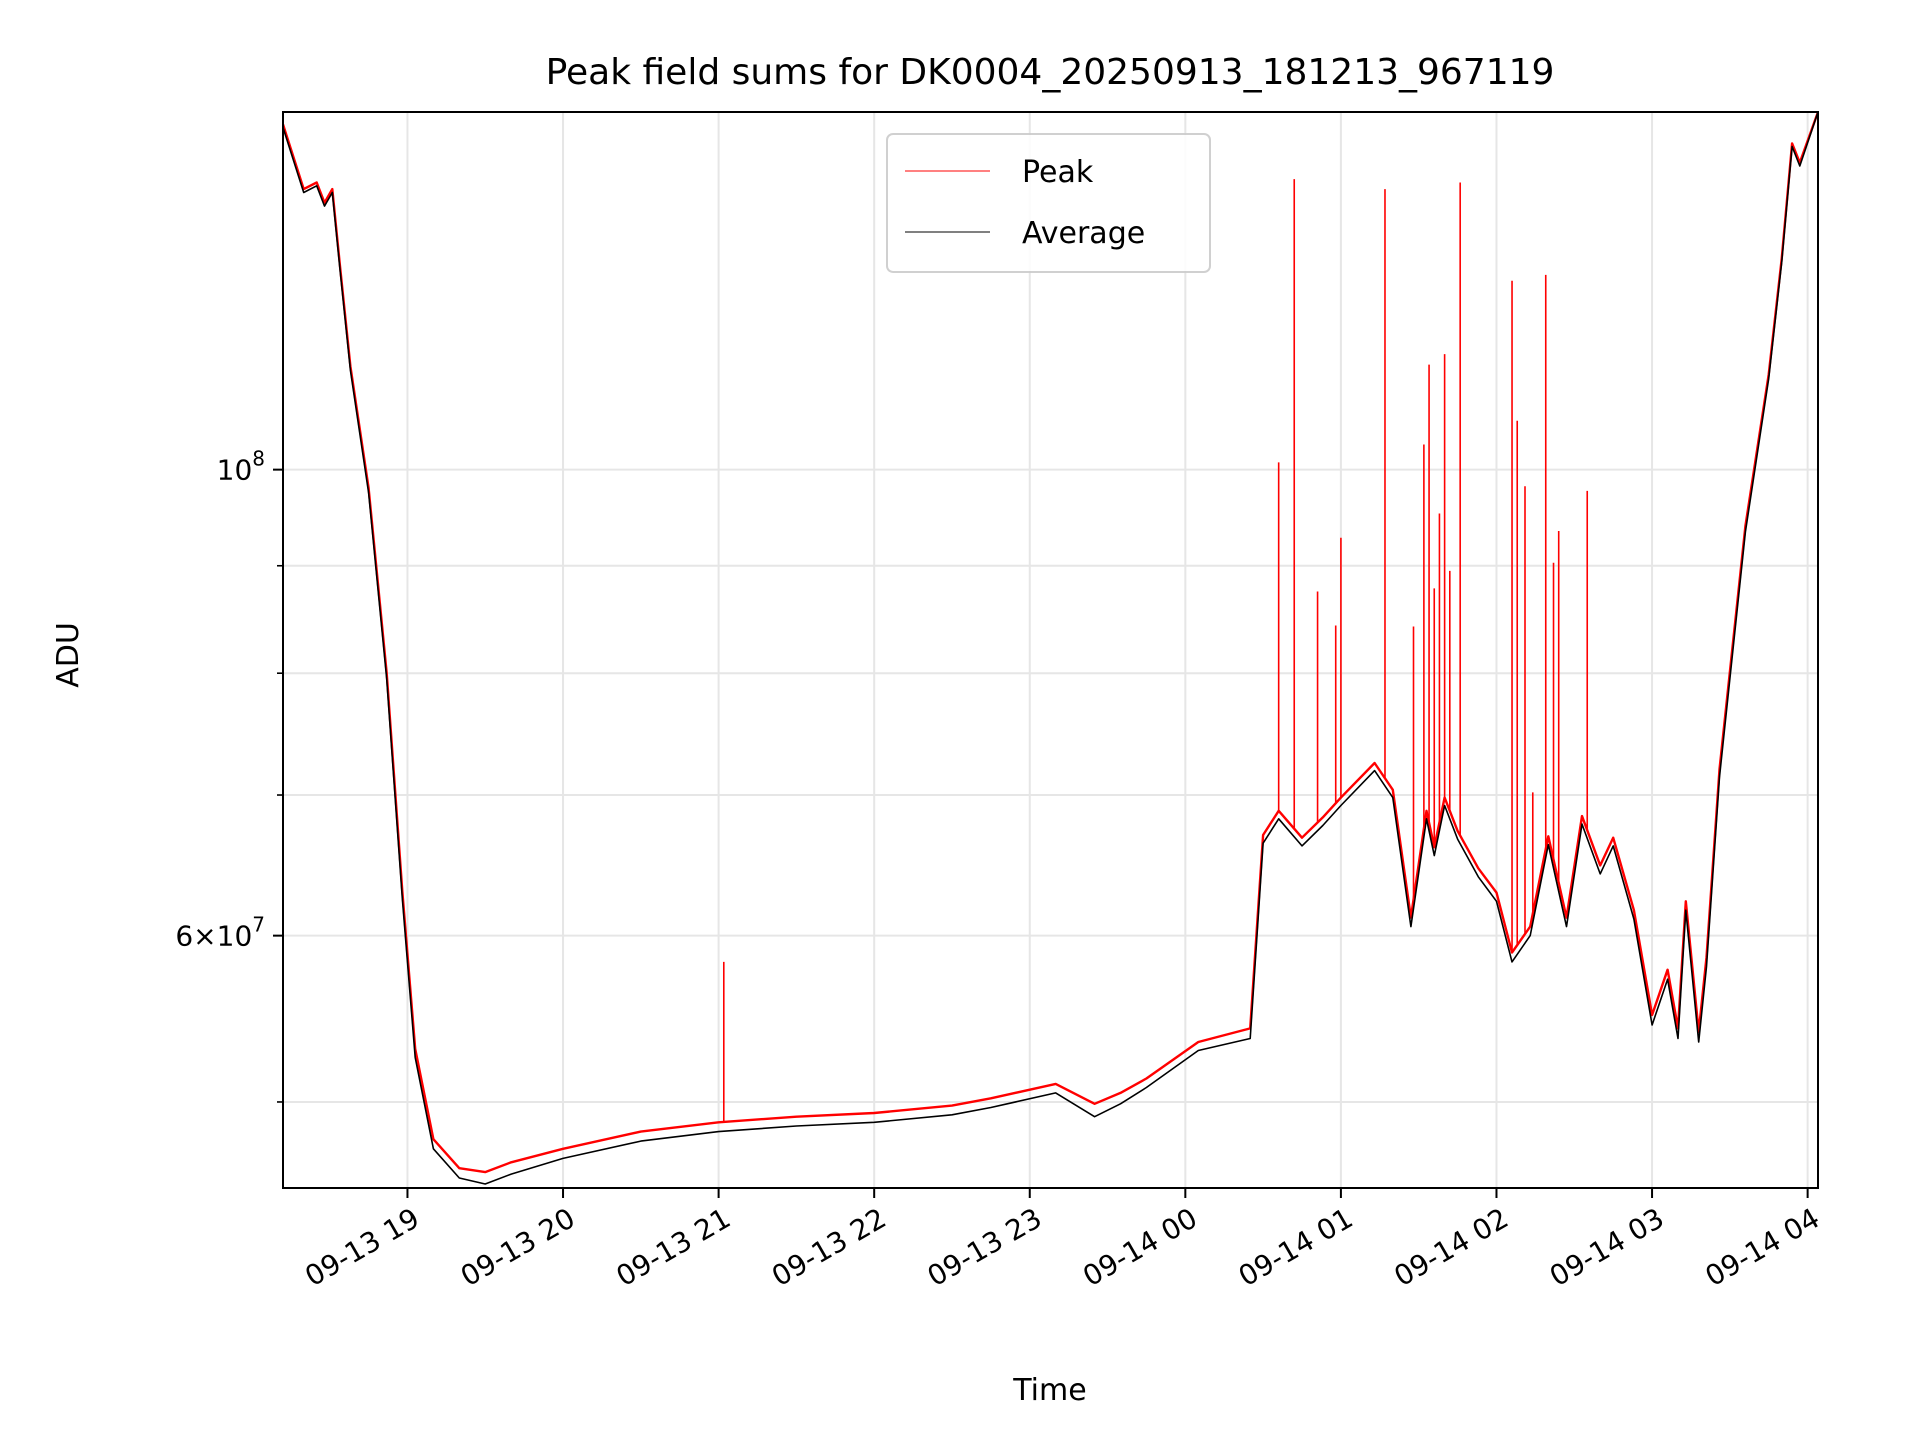 The width and height of the screenshot is (1920, 1440). Describe the element at coordinates (518, 1247) in the screenshot. I see `x-tick-label: 09-13 20` at that location.